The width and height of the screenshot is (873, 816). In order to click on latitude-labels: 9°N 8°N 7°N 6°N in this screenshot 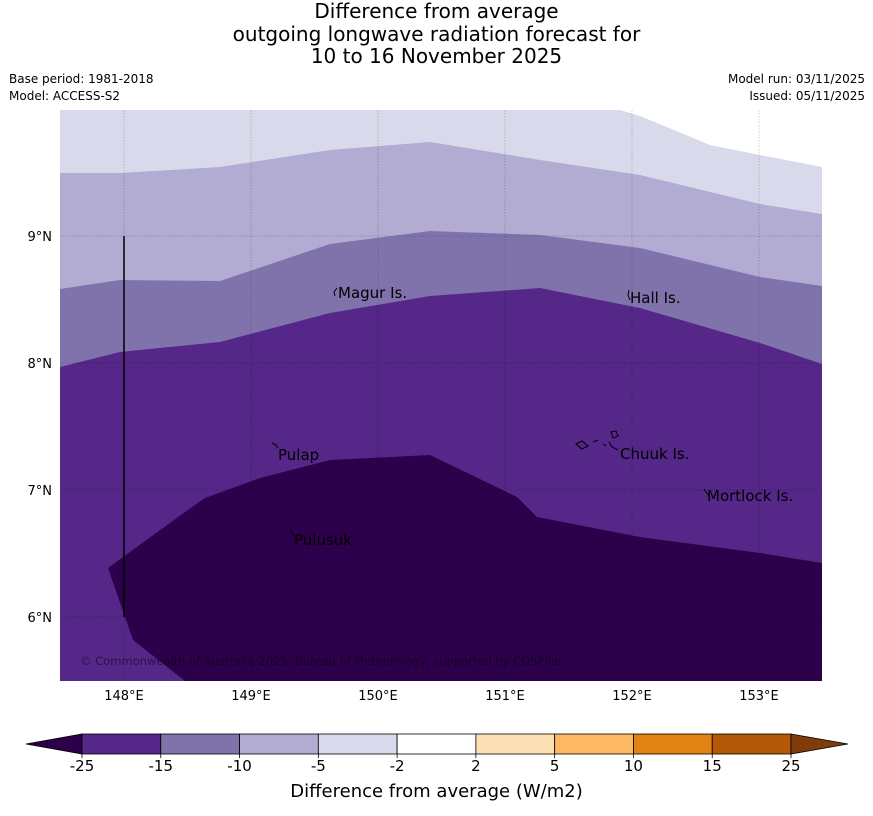, I will do `click(40, 428)`.